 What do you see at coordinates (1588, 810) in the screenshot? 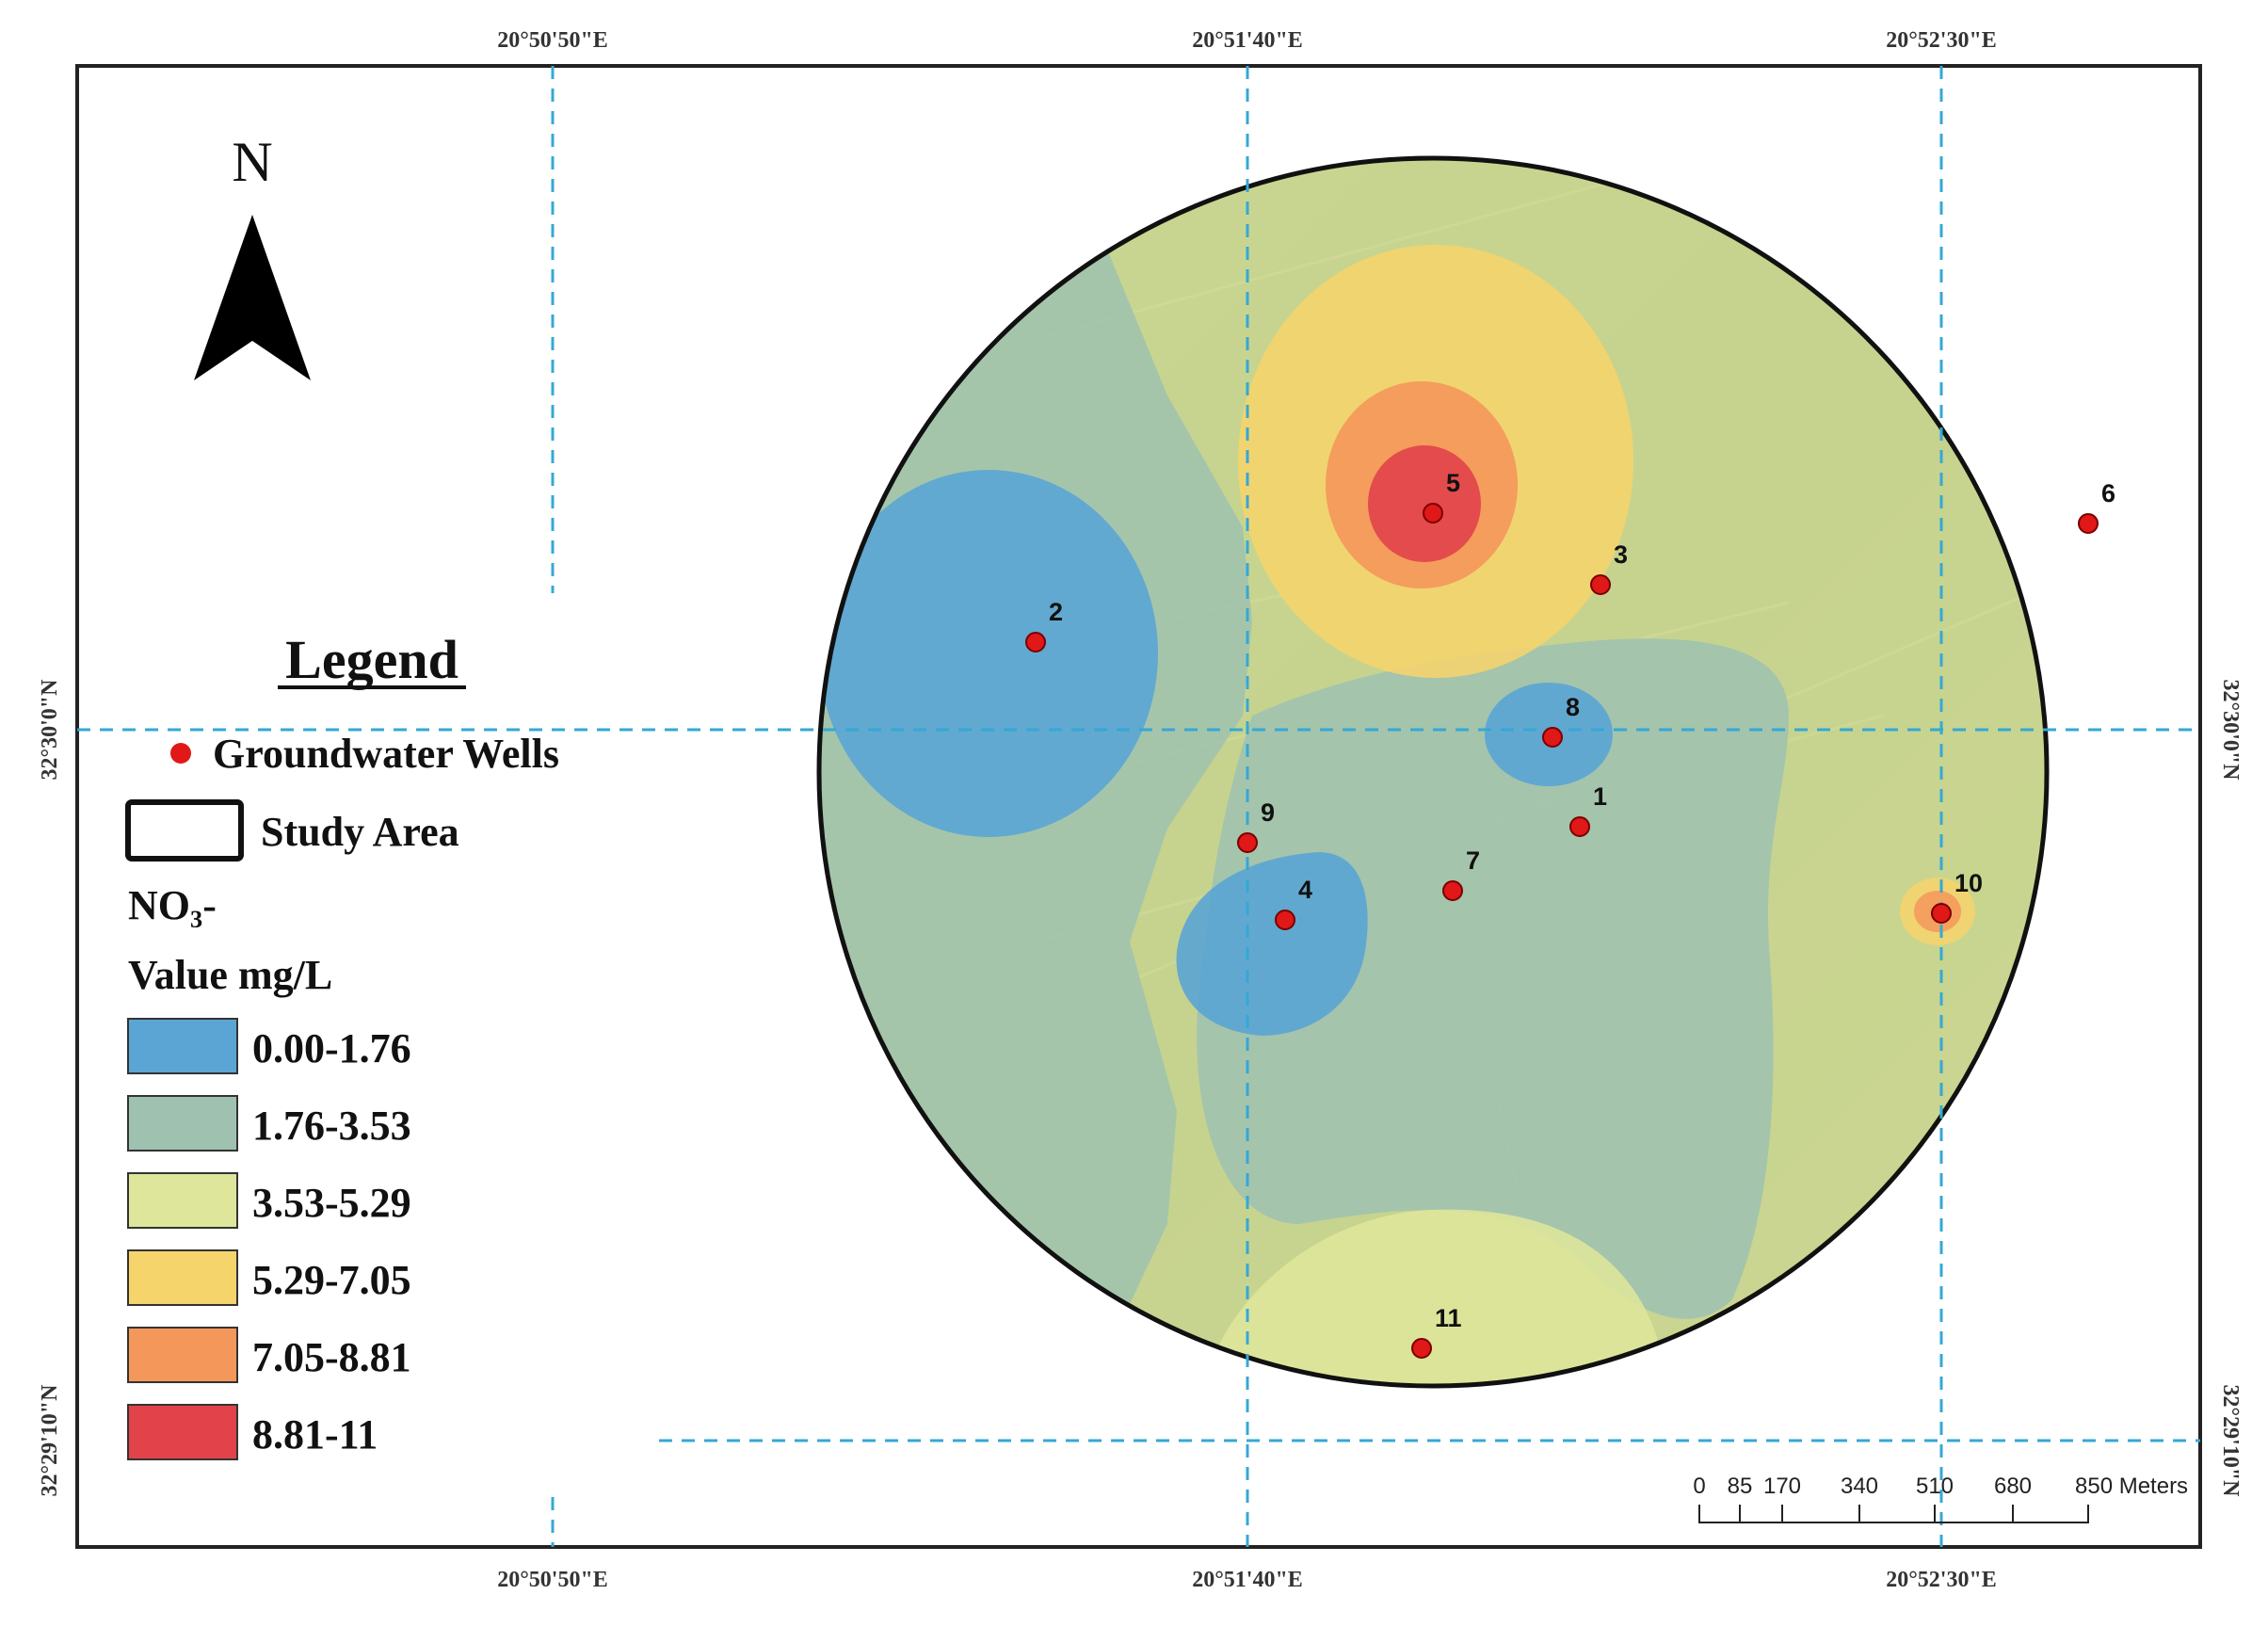
I see `well-marker: 1` at bounding box center [1588, 810].